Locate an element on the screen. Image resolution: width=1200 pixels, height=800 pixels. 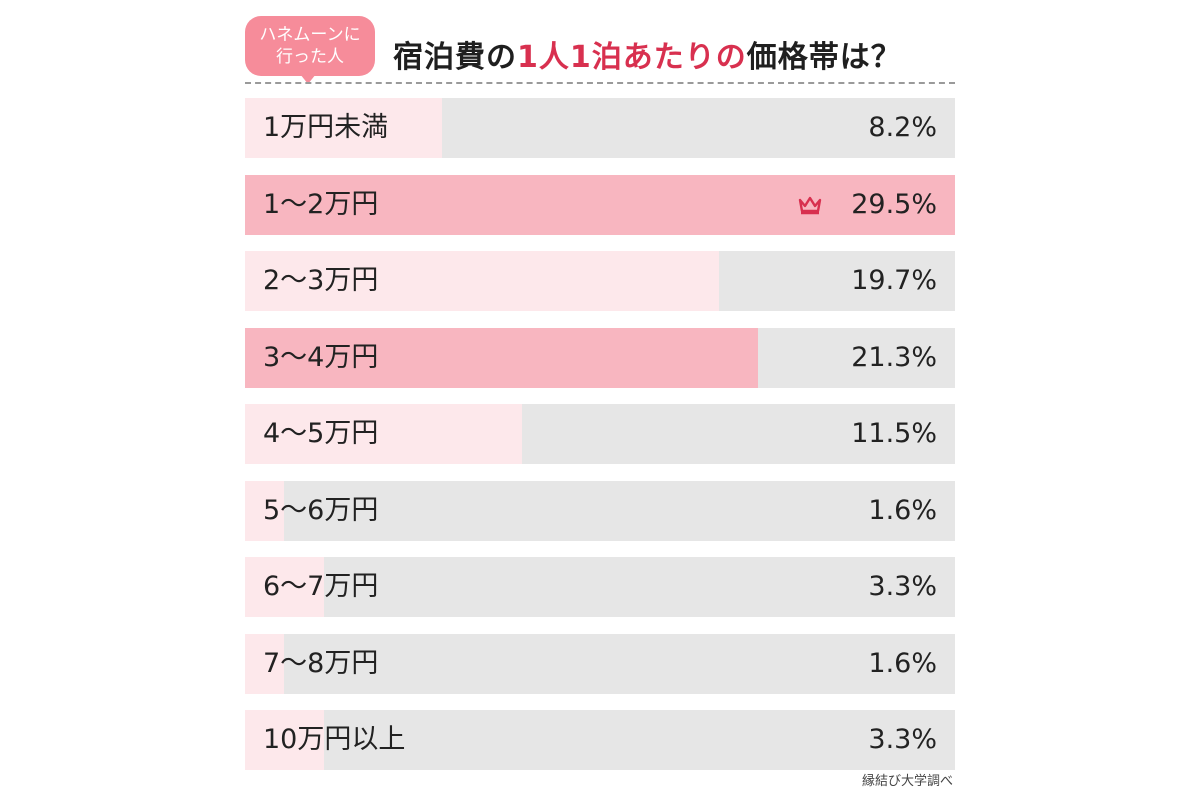
value-label: 19.7% is located at coordinates (894, 280).